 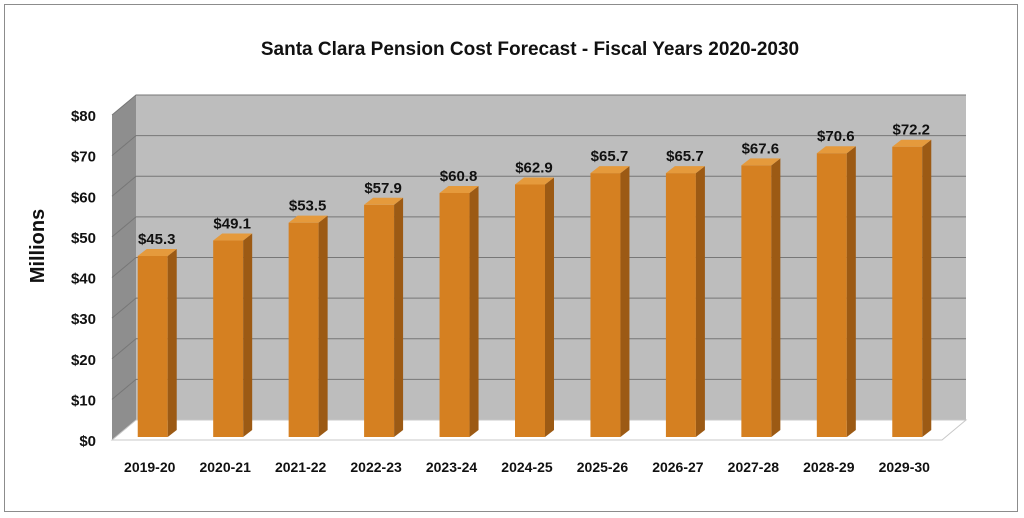 What do you see at coordinates (829, 467) in the screenshot?
I see `x-tick-label: 2028-29` at bounding box center [829, 467].